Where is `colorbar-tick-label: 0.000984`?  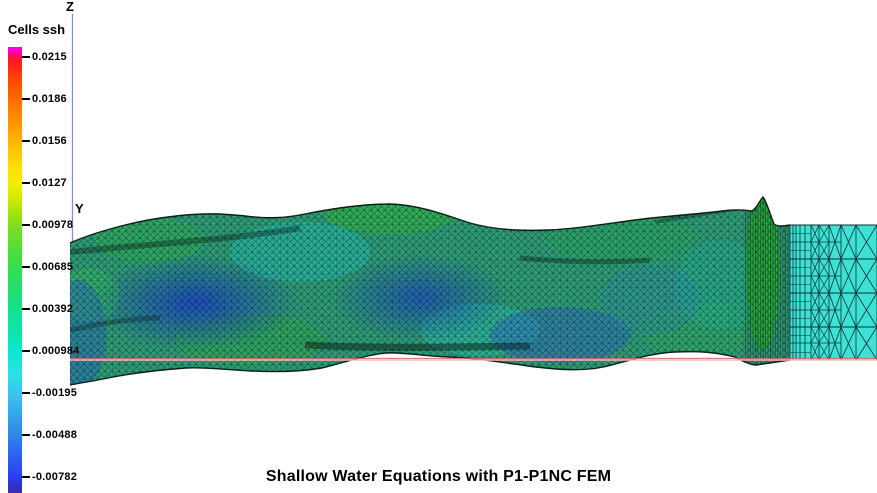
colorbar-tick-label: 0.000984 is located at coordinates (56, 351).